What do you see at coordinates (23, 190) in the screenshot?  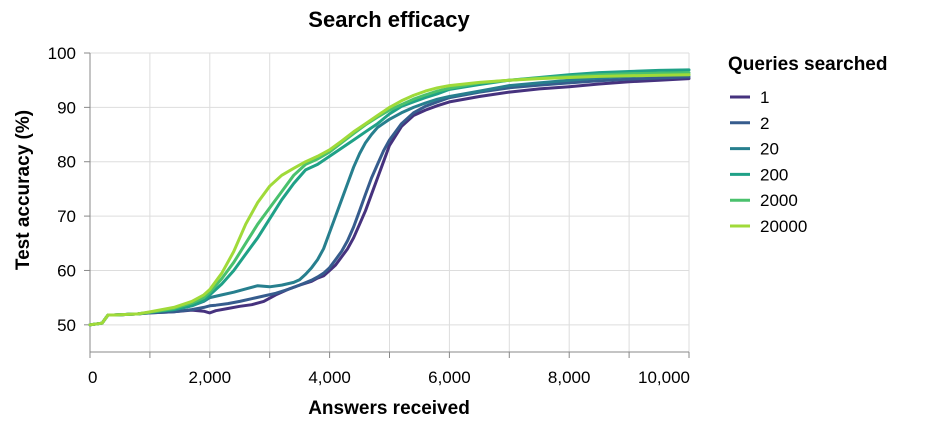 I see `y-axis-title: Test accuracy (%)` at bounding box center [23, 190].